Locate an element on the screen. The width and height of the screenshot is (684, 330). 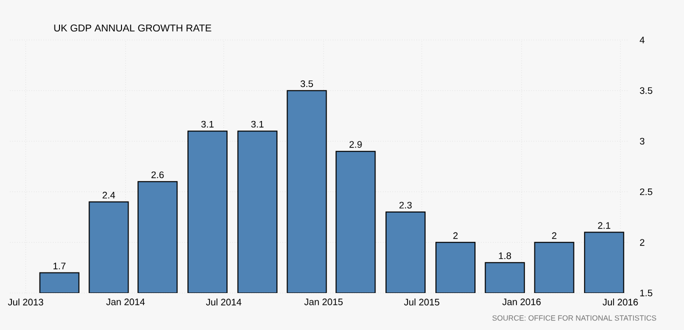
y-tick-label: 4 is located at coordinates (642, 40).